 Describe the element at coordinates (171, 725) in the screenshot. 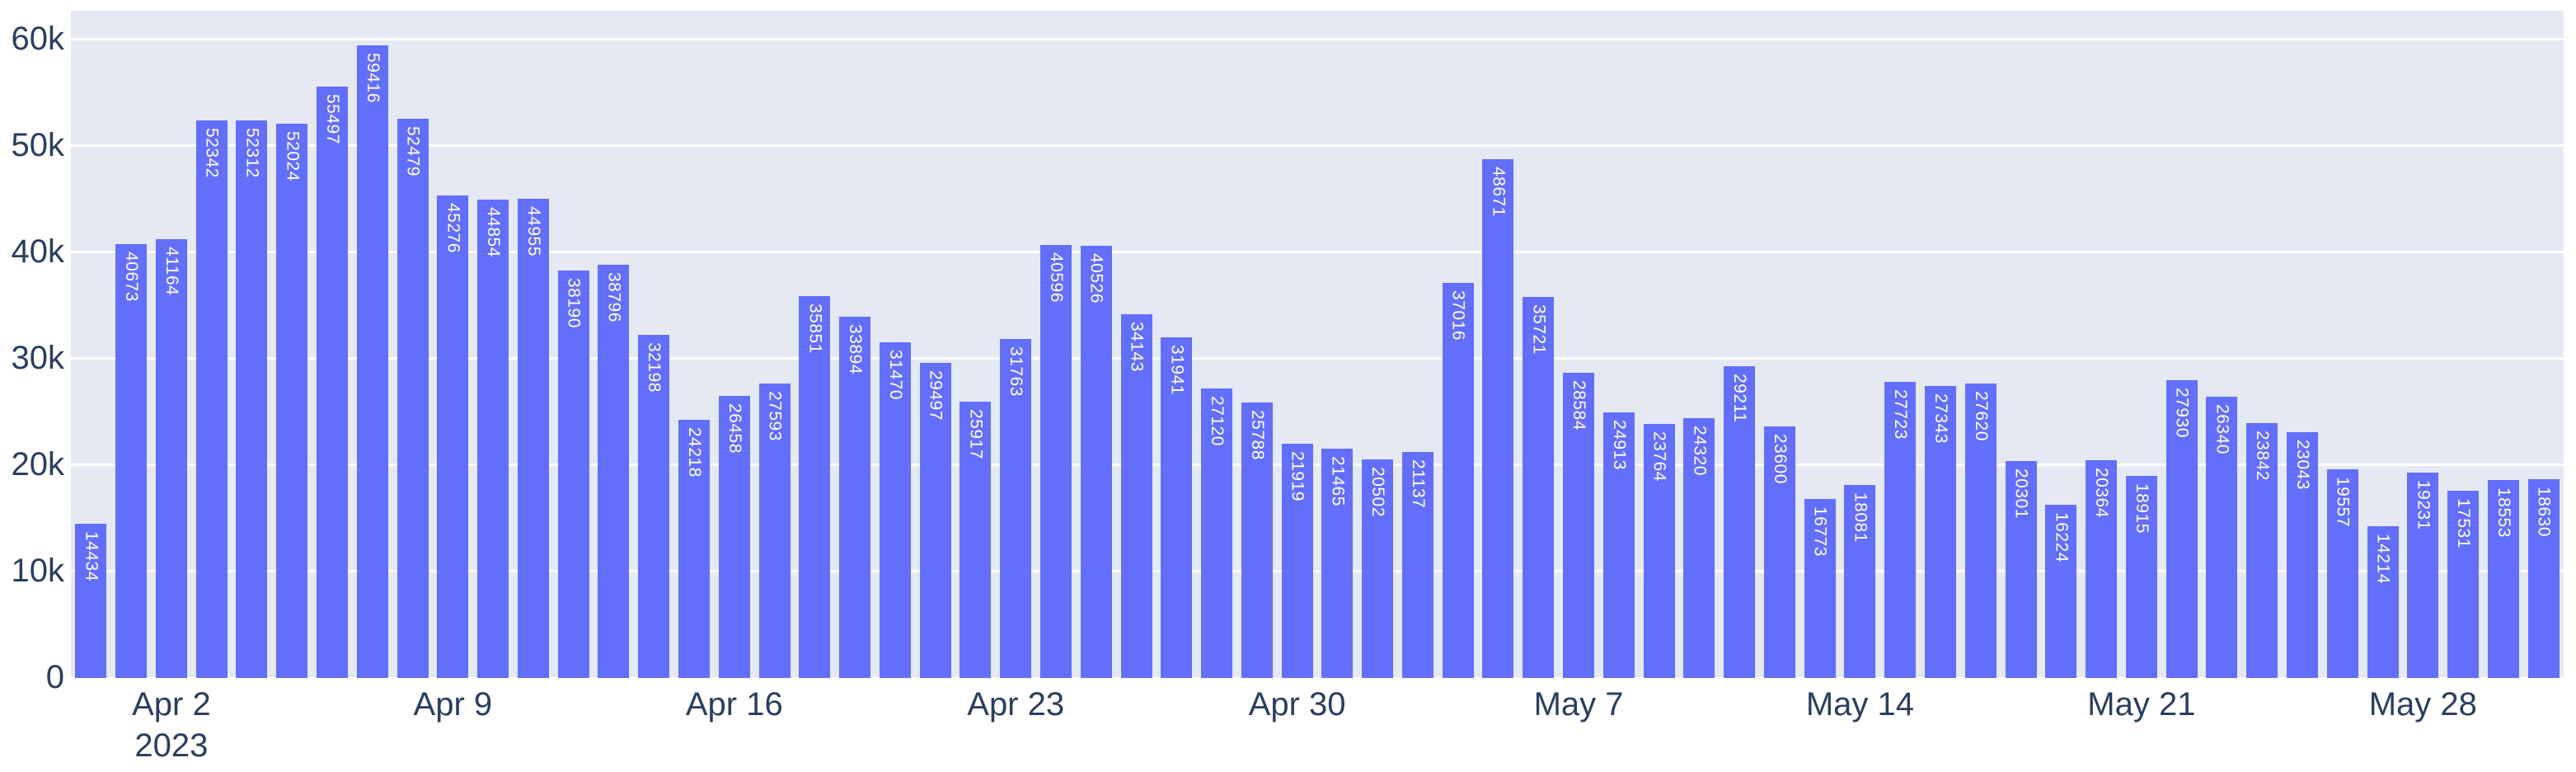

I see `x-tick-label: Apr 2 2023` at that location.